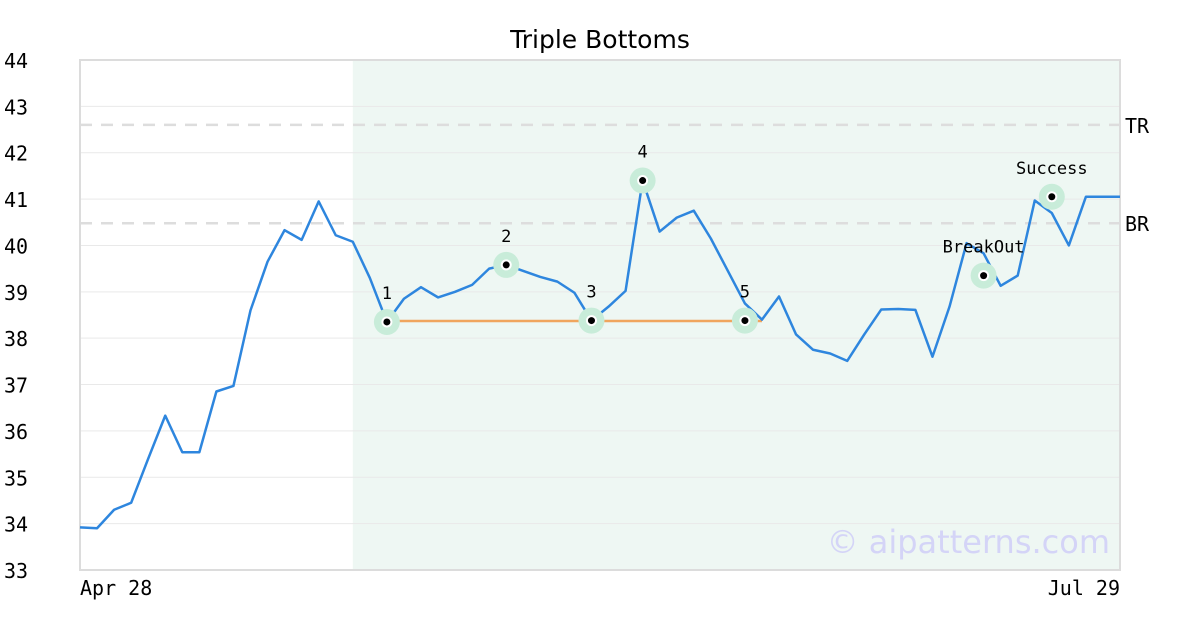 The image size is (1200, 635). I want to click on chart-title: Triple Bottoms, so click(599, 39).